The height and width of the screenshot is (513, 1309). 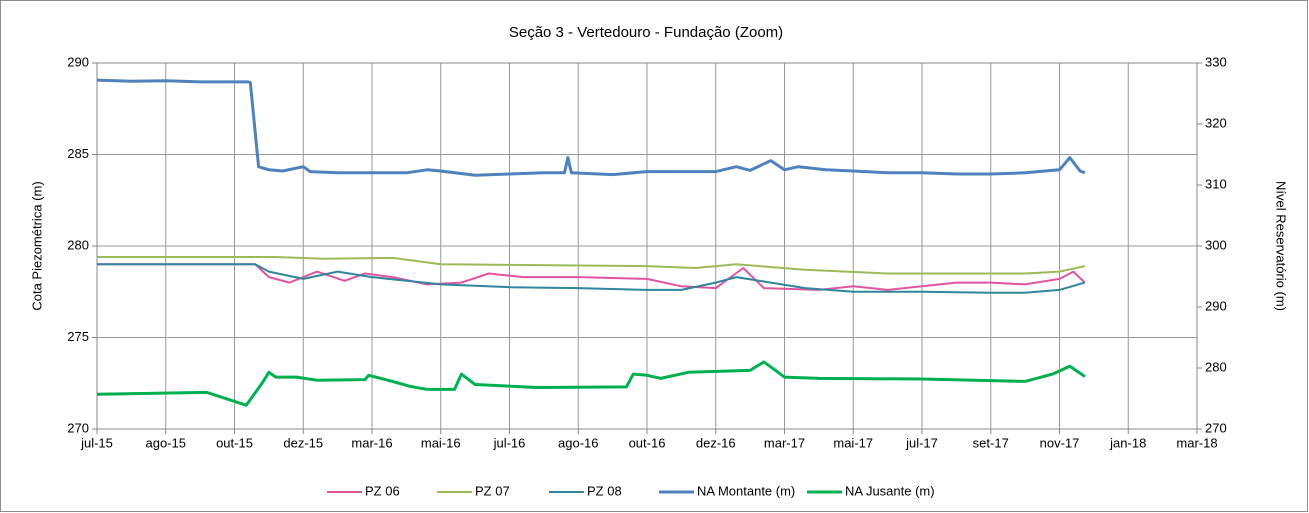 I want to click on y2-tick-label: 310, so click(x=1216, y=183).